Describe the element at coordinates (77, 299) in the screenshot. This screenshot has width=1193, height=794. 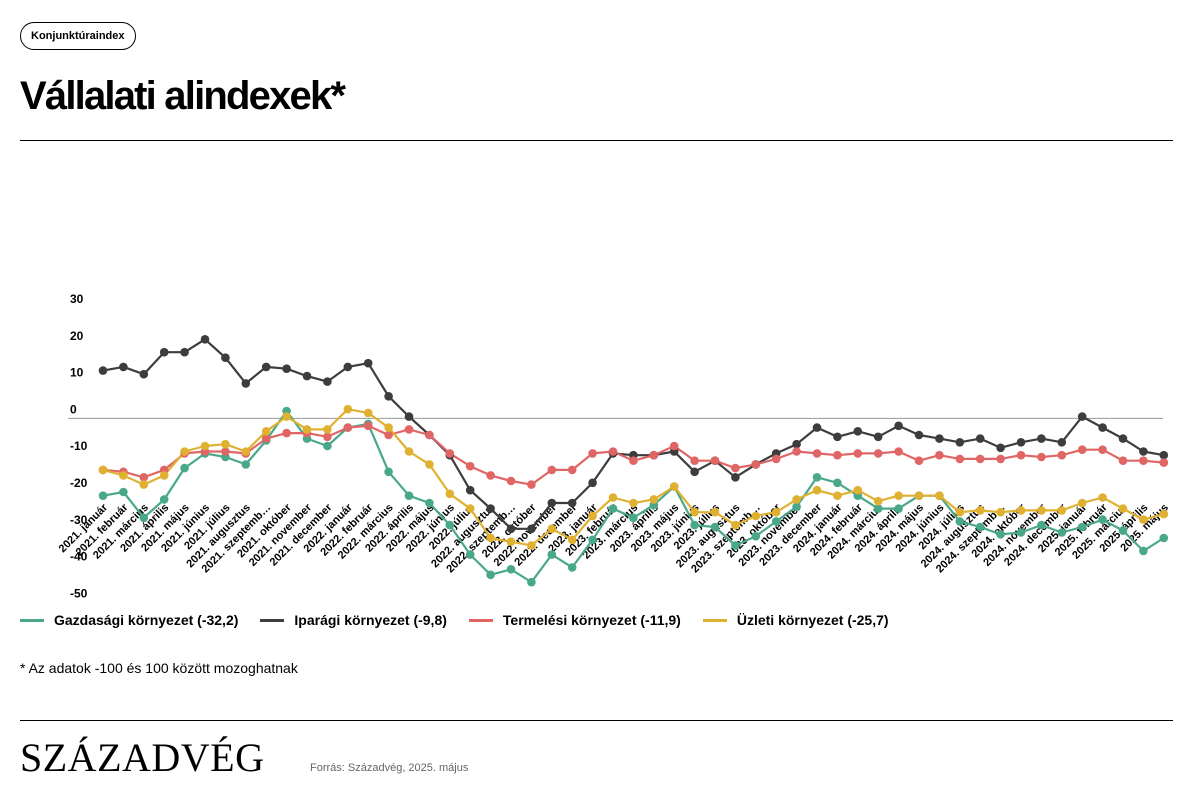
I see `y-tick-label: 30` at that location.